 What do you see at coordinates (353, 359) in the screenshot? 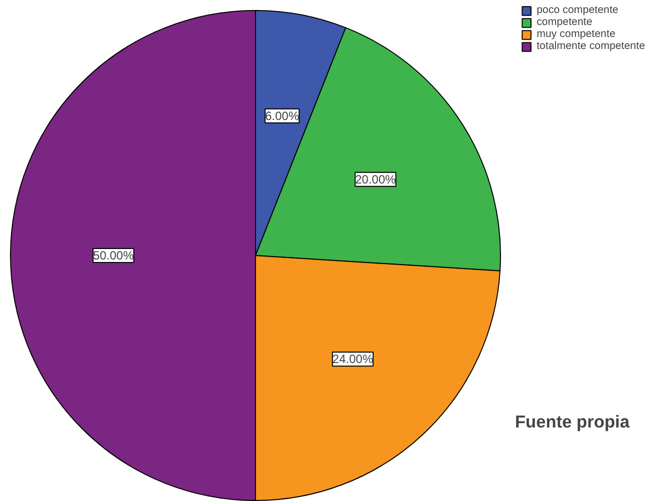
I see `data-label: 24.00%` at bounding box center [353, 359].